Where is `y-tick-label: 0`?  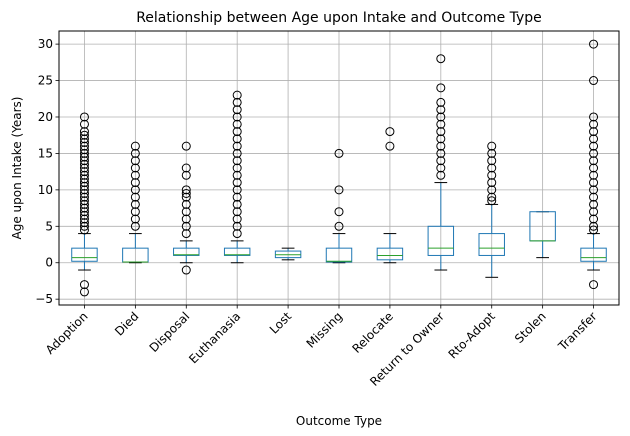 y-tick-label: 0 is located at coordinates (49, 263).